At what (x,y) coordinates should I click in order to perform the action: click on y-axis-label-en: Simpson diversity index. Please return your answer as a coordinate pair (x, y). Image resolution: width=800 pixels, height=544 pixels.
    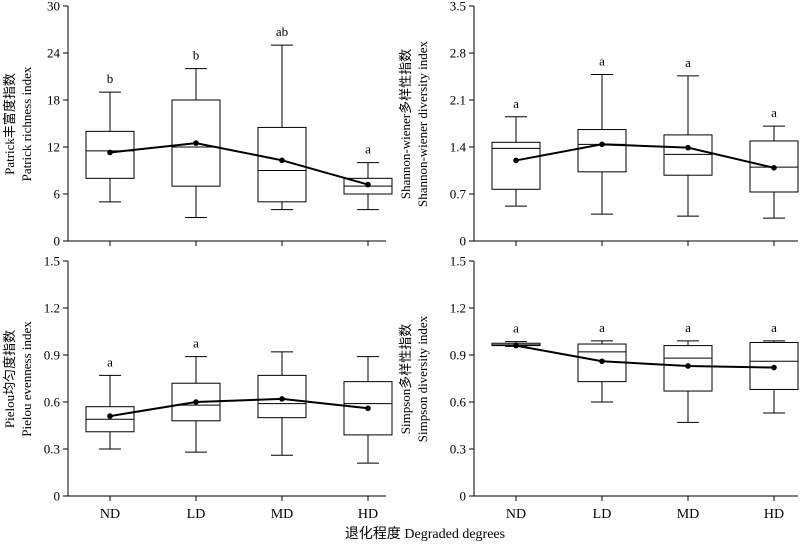
    Looking at the image, I should click on (422, 378).